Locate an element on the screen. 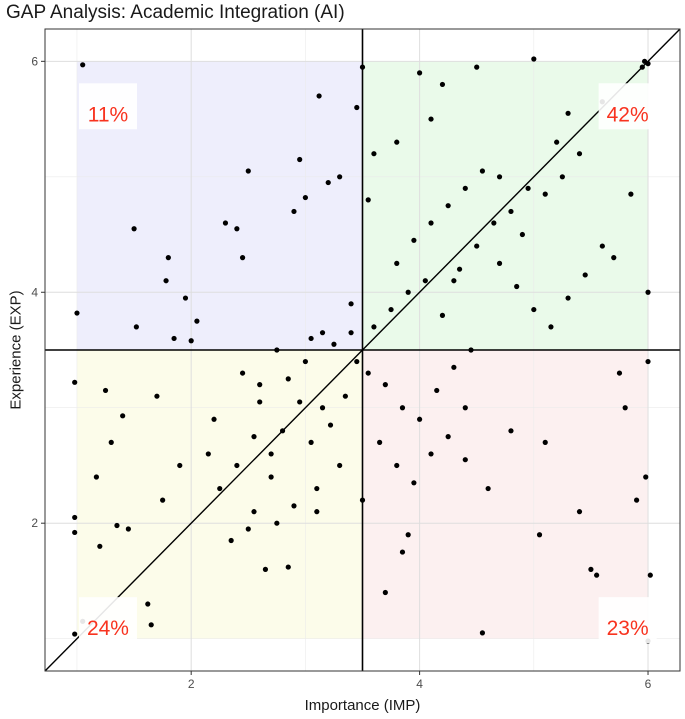 The image size is (685, 719). x-tick-label: 2 is located at coordinates (191, 684).